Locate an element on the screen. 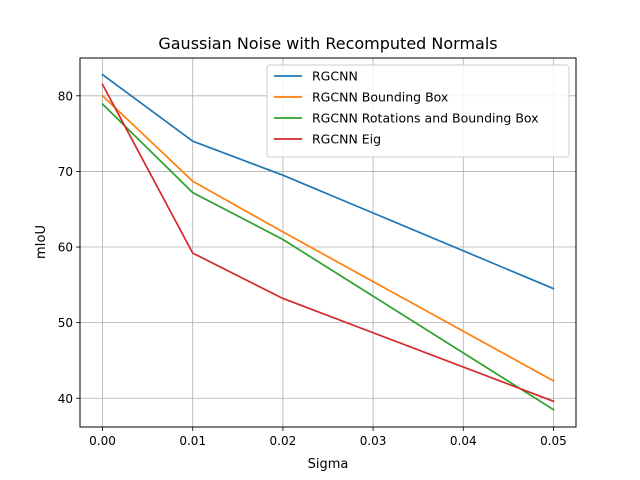  legend-label: RGCNN Eig is located at coordinates (346, 139).